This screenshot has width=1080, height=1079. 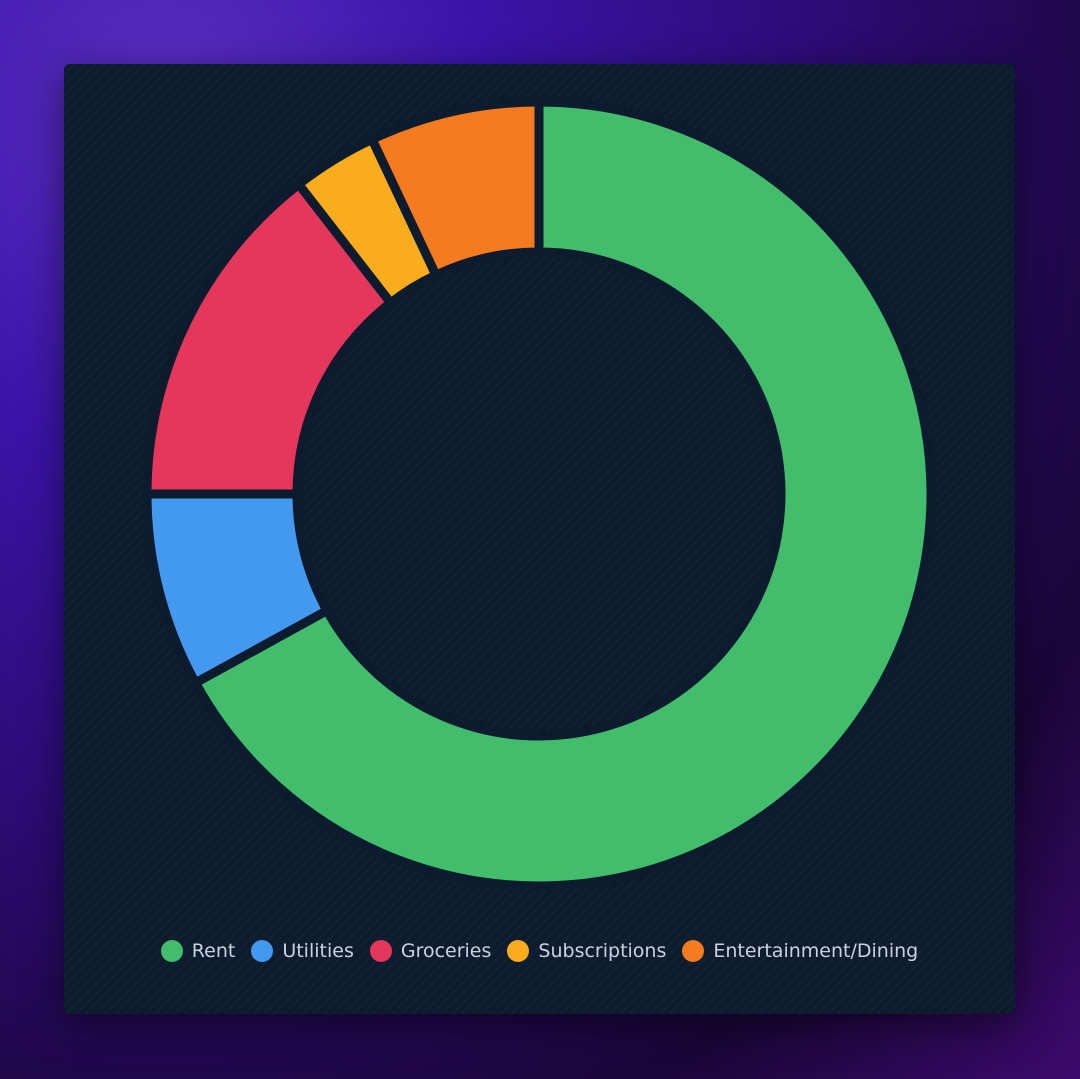 I want to click on donut-slice, so click(x=455, y=188).